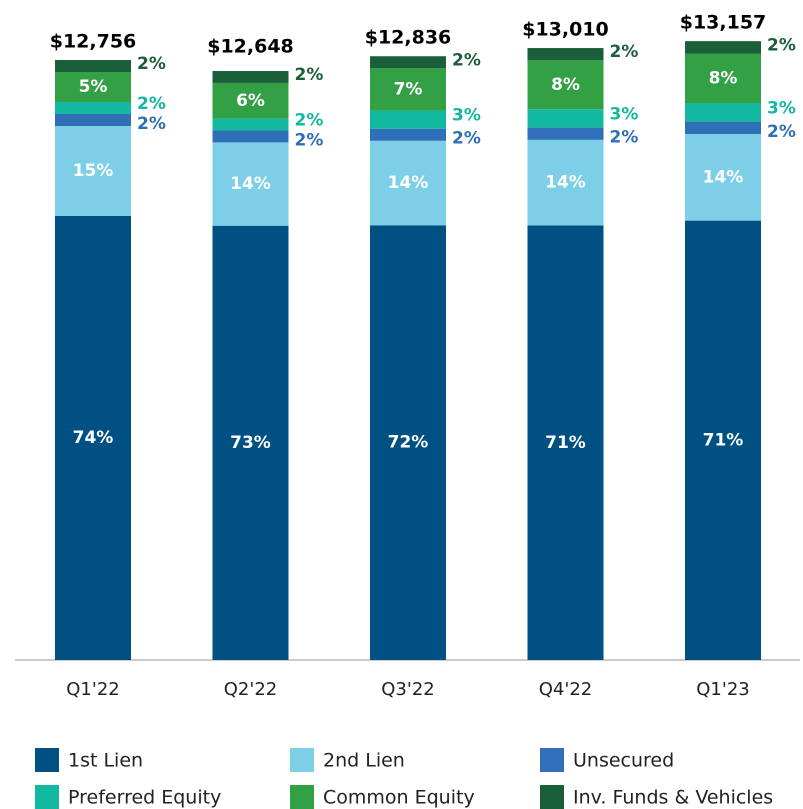 This screenshot has width=803, height=809. Describe the element at coordinates (105, 761) in the screenshot. I see `legend-label: 1st Lien` at that location.